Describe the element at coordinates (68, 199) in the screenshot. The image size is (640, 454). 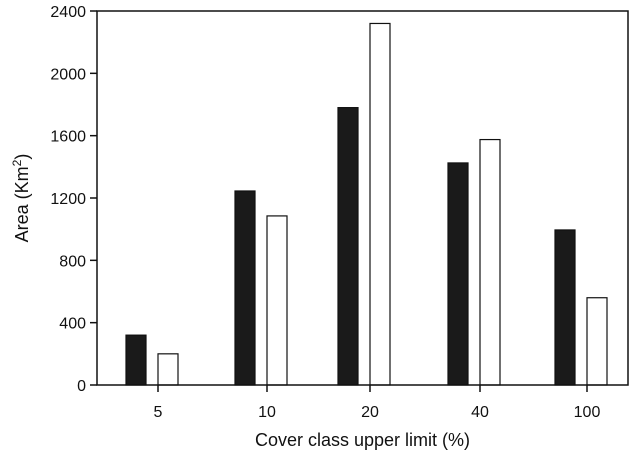
I see `y-tick-label: 1200` at that location.